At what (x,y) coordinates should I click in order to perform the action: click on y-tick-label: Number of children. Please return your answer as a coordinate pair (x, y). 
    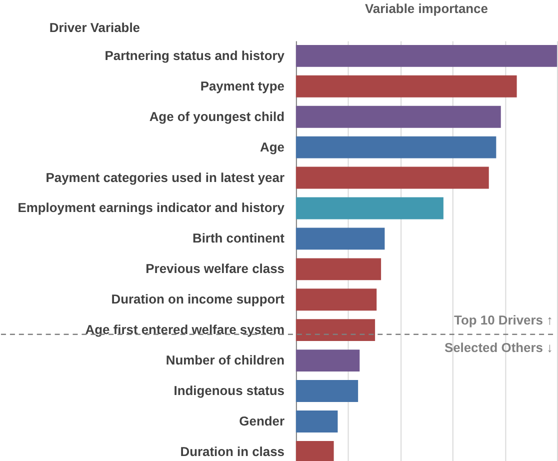
    Looking at the image, I should click on (225, 360).